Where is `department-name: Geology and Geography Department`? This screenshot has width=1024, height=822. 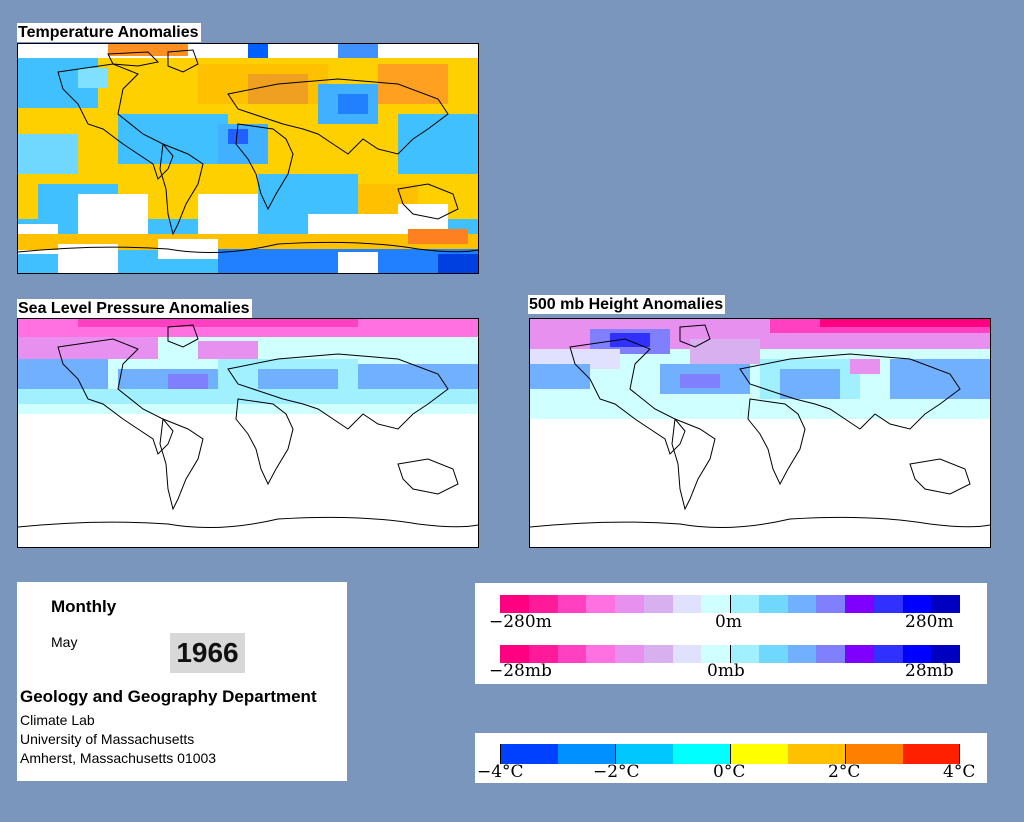 department-name: Geology and Geography Department is located at coordinates (168, 696).